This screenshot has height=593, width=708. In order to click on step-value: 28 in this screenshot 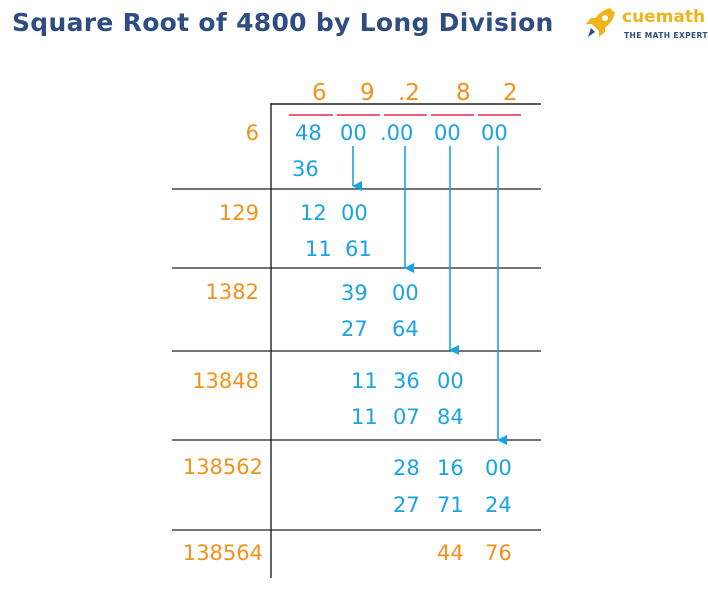, I will do `click(406, 468)`.